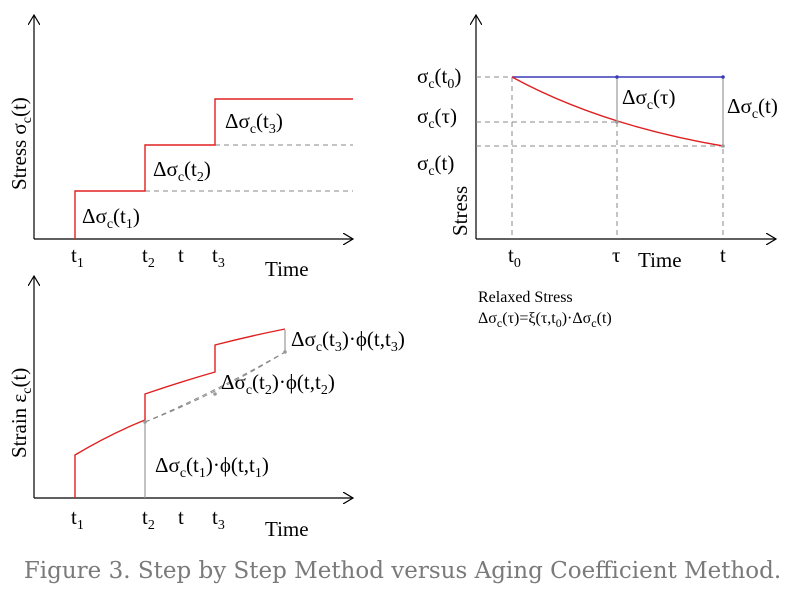 The image size is (805, 611). Describe the element at coordinates (617, 111) in the screenshot. I see `relax-curve` at that location.